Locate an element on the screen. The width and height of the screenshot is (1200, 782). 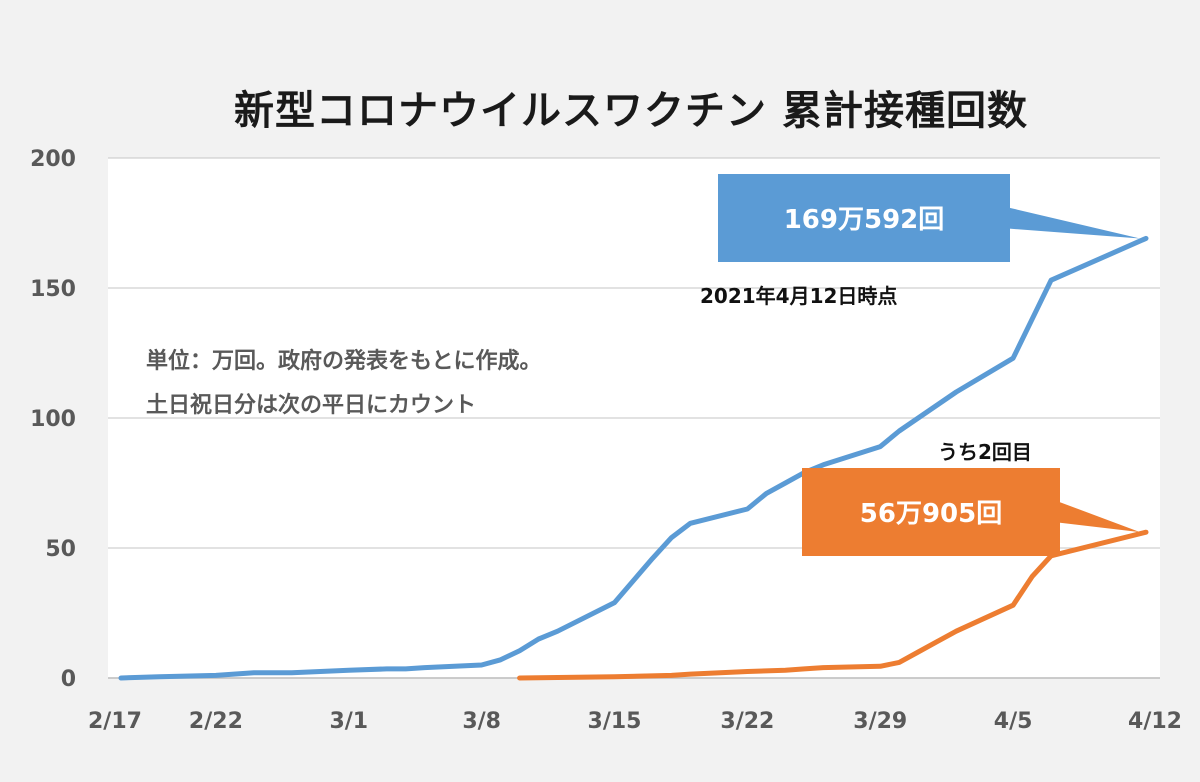
second-callout-label: 56万905回 is located at coordinates (931, 514).